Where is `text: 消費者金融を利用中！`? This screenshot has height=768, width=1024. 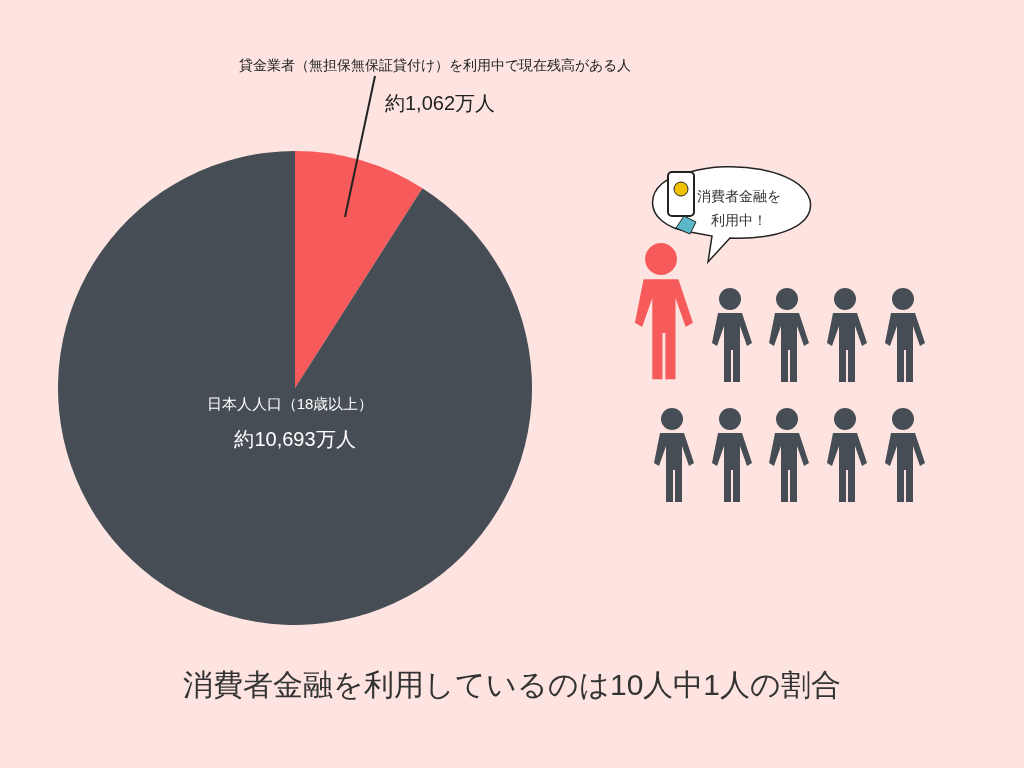 text: 消費者金融を利用中！ is located at coordinates (739, 208).